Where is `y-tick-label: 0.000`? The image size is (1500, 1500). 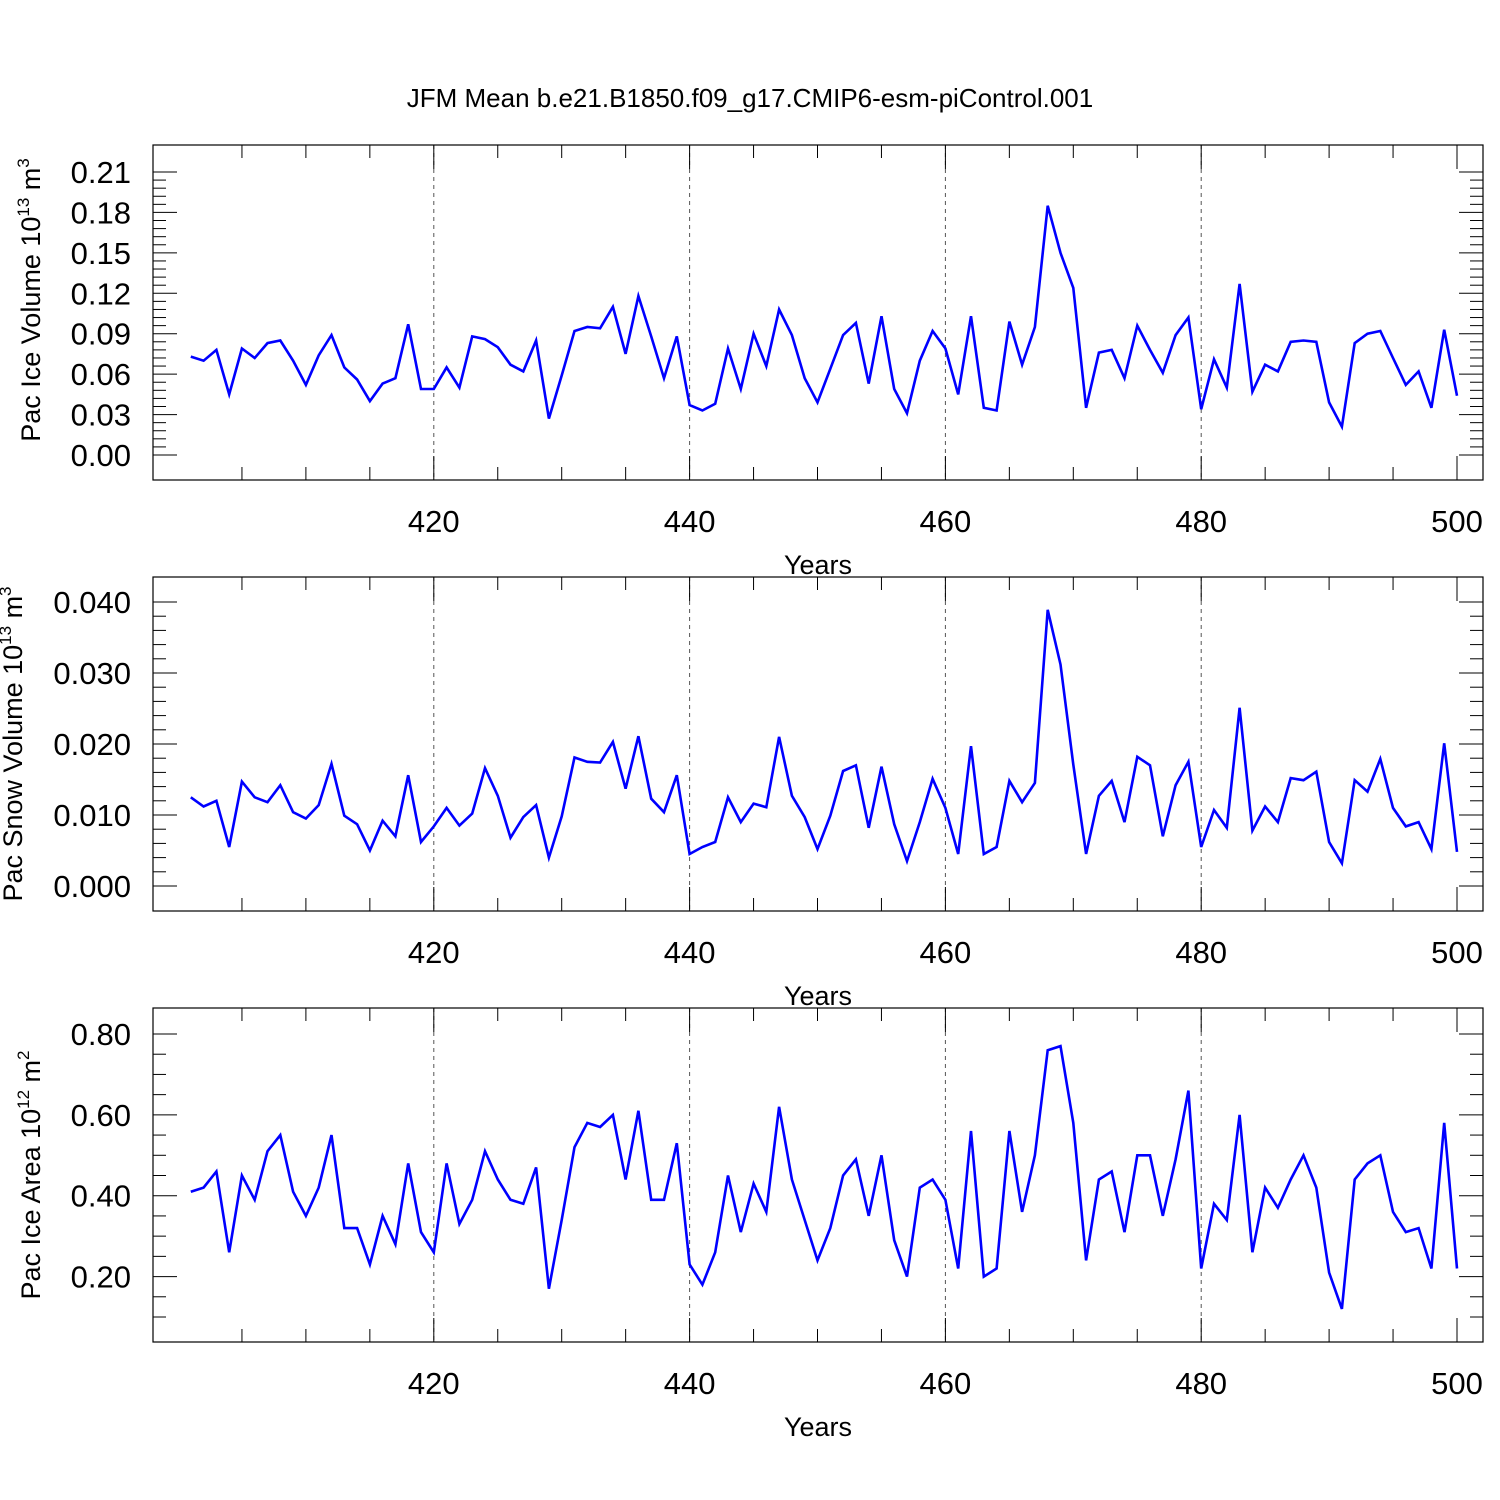 y-tick-label: 0.000 is located at coordinates (92, 886).